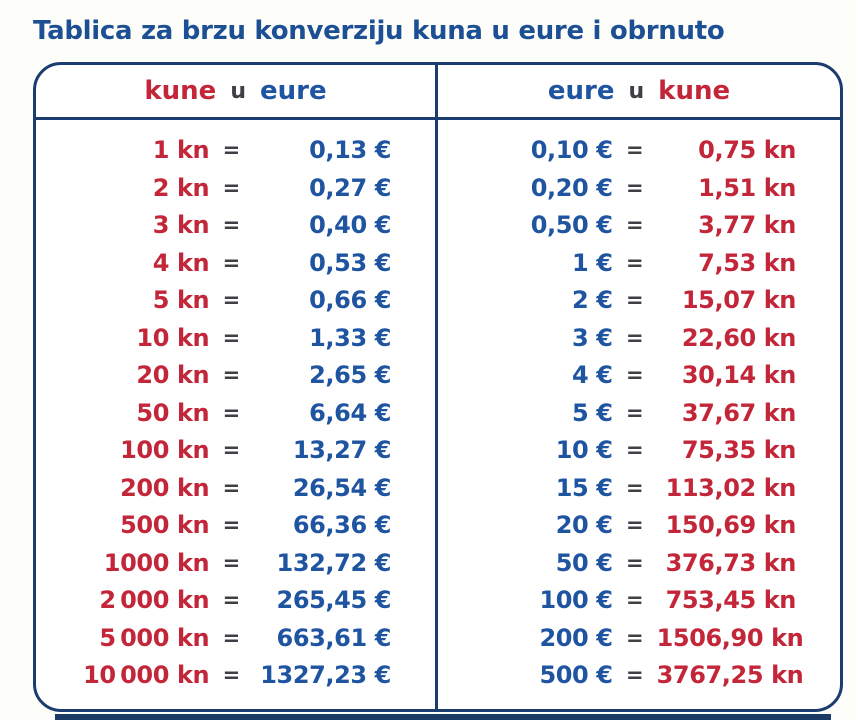 This screenshot has width=857, height=720. I want to click on right-column-header: eure u kune, so click(639, 92).